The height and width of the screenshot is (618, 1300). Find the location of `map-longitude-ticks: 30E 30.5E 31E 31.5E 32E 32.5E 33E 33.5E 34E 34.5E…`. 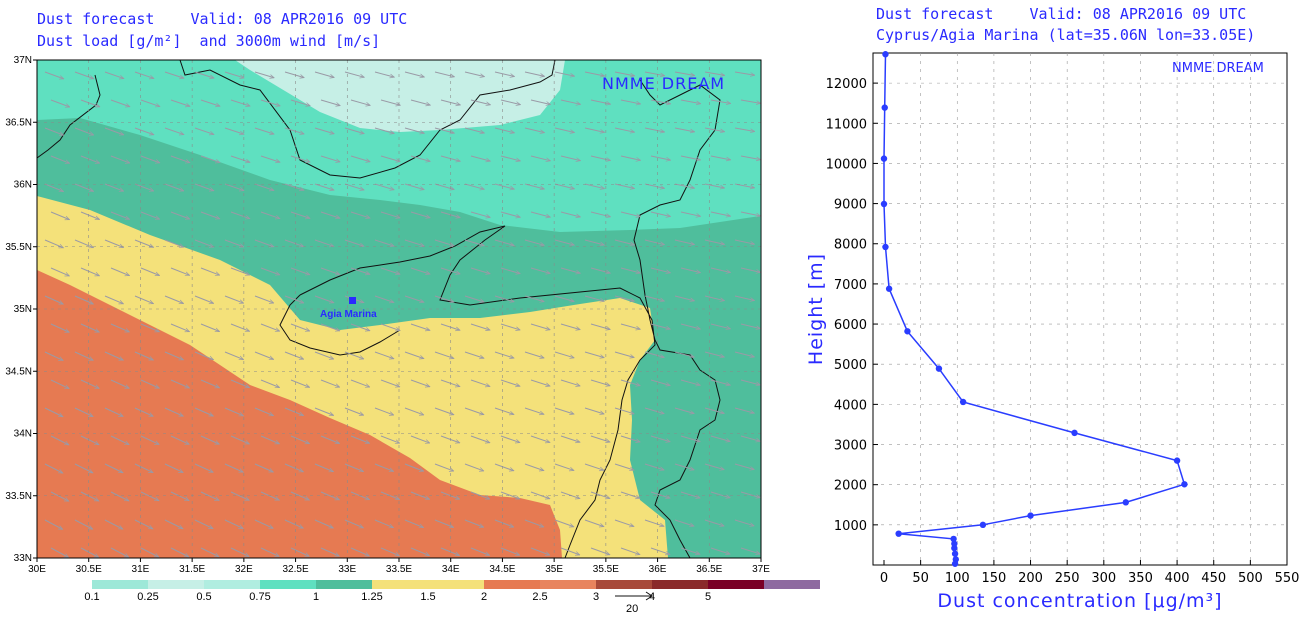

map-longitude-ticks: 30E 30.5E 31E 31.5E 32E 32.5E 33E 33.5E 34E 34.5E… is located at coordinates (399, 566).